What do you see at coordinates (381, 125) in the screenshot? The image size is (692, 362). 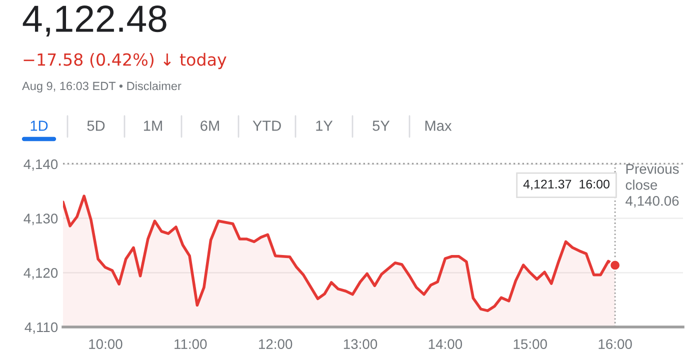 I see `text: 5Y` at bounding box center [381, 125].